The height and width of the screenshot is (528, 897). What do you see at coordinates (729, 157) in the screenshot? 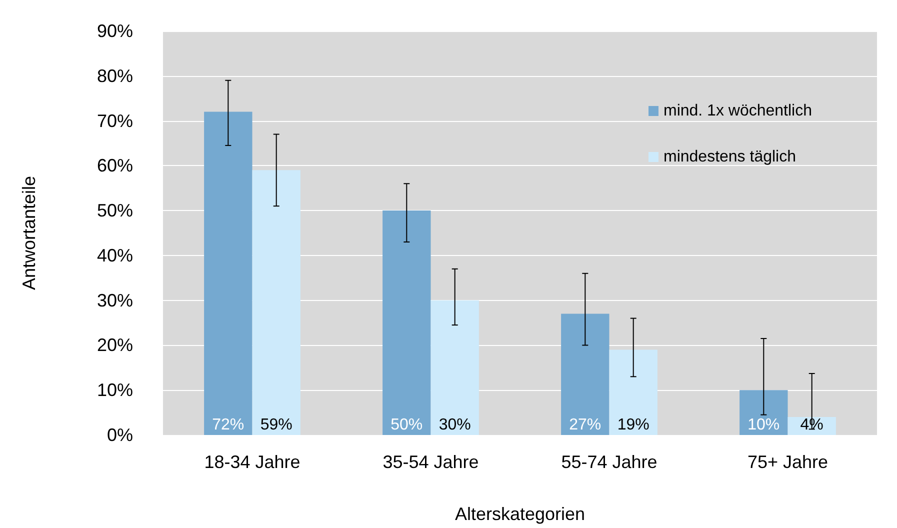
I see `legend-label: mindestens täglich` at bounding box center [729, 157].